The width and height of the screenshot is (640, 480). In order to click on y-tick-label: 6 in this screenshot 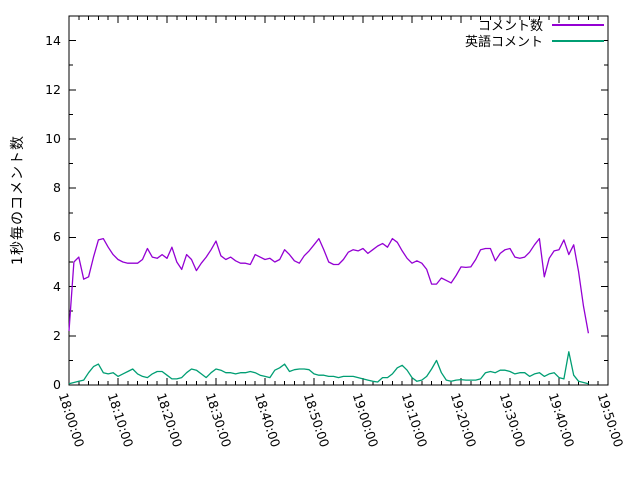, I will do `click(57, 237)`.